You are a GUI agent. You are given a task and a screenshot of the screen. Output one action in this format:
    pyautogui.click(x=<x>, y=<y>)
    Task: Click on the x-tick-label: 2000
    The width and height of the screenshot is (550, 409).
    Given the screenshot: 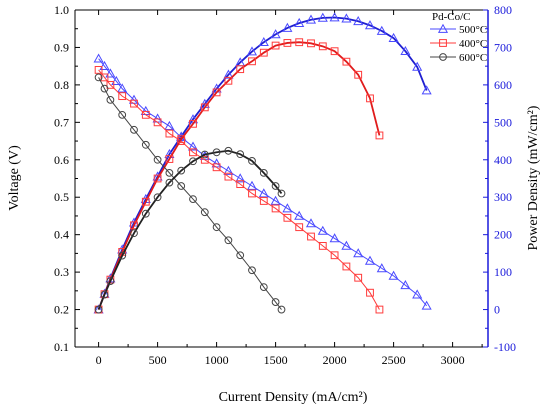 What is the action you would take?
    pyautogui.click(x=335, y=360)
    